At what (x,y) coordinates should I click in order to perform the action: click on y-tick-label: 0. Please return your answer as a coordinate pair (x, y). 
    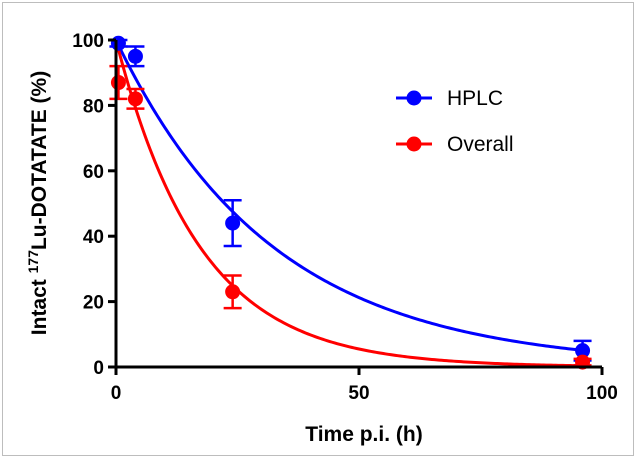
    Looking at the image, I should click on (98, 368).